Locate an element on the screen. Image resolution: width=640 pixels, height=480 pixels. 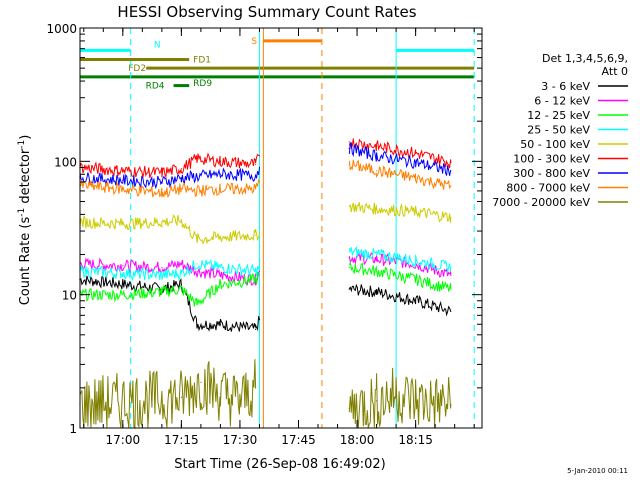
y-axis-label: Count Rate (s-1 detector-1) is located at coordinates (25, 220).